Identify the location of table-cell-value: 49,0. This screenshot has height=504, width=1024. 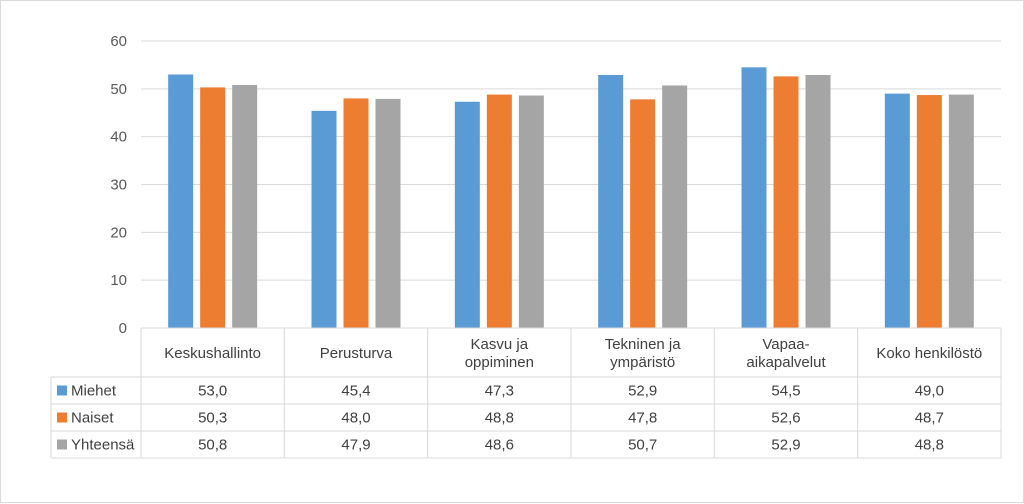
(929, 391).